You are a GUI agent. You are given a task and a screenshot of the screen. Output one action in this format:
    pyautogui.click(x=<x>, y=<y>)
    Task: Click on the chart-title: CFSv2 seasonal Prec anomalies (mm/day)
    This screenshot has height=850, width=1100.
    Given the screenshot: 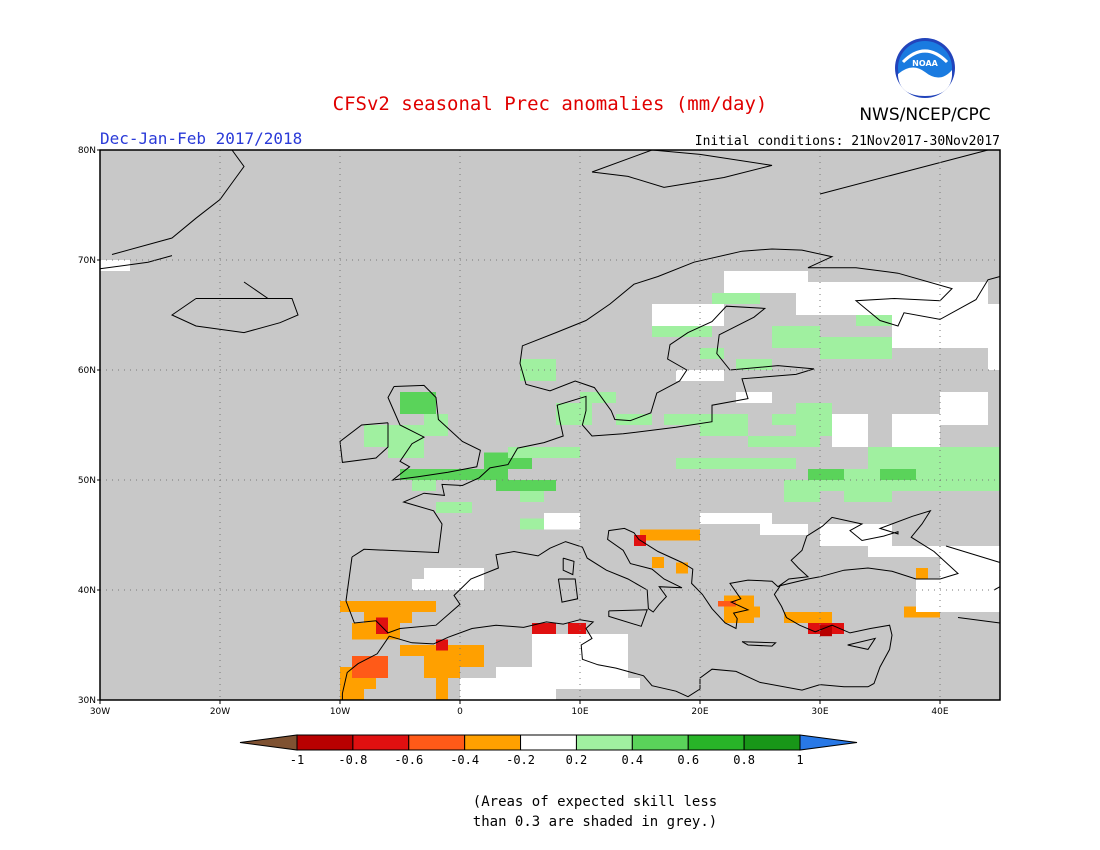 What is the action you would take?
    pyautogui.click(x=550, y=104)
    